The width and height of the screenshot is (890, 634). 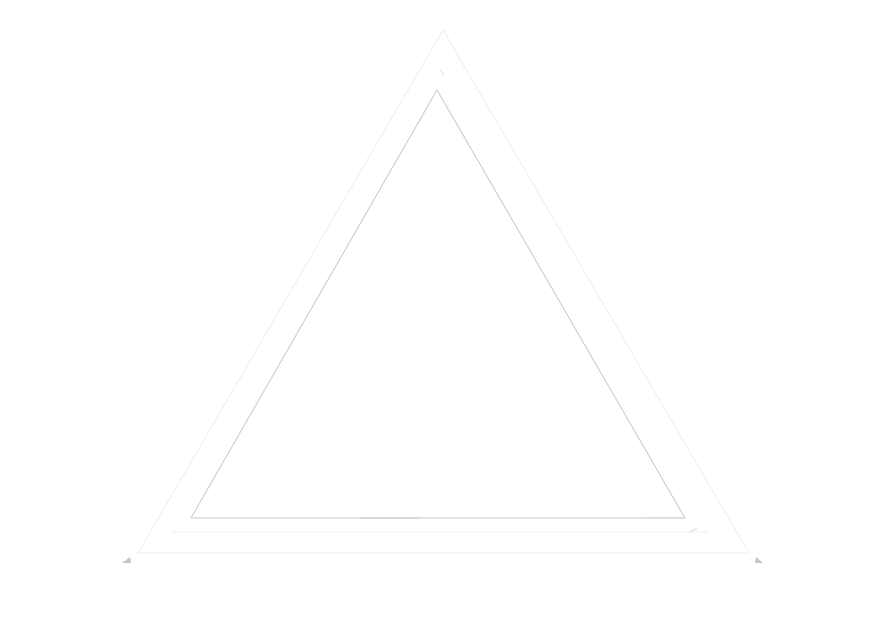 What do you see at coordinates (693, 530) in the screenshot?
I see `right-base-tick` at bounding box center [693, 530].